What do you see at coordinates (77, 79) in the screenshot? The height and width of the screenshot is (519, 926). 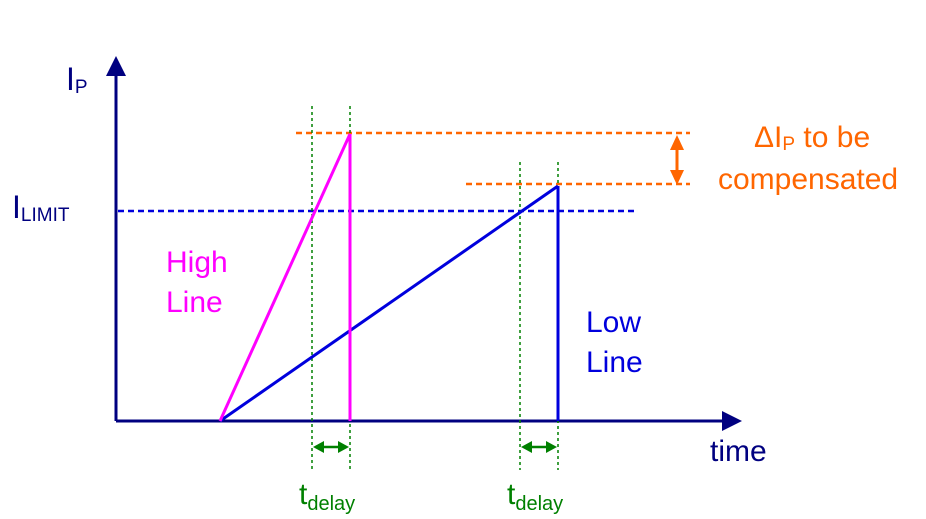 I see `y-axis-label: IP` at bounding box center [77, 79].